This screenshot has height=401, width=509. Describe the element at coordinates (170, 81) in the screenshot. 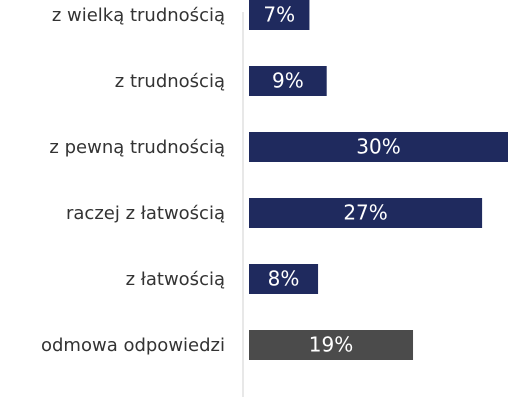

I see `category-label: z trudnością` at that location.